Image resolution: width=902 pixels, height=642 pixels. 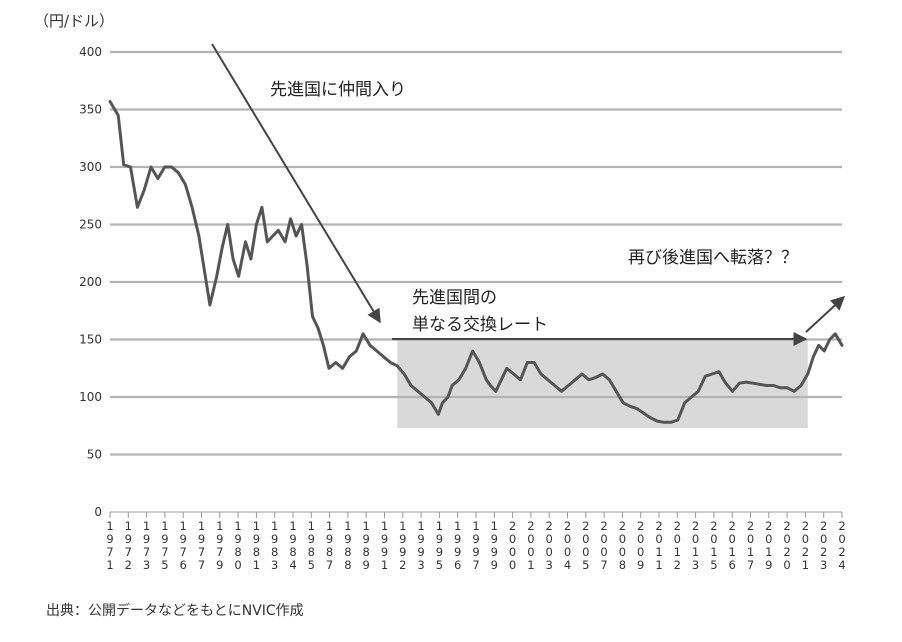 I want to click on arrow-decline, so click(x=296, y=183).